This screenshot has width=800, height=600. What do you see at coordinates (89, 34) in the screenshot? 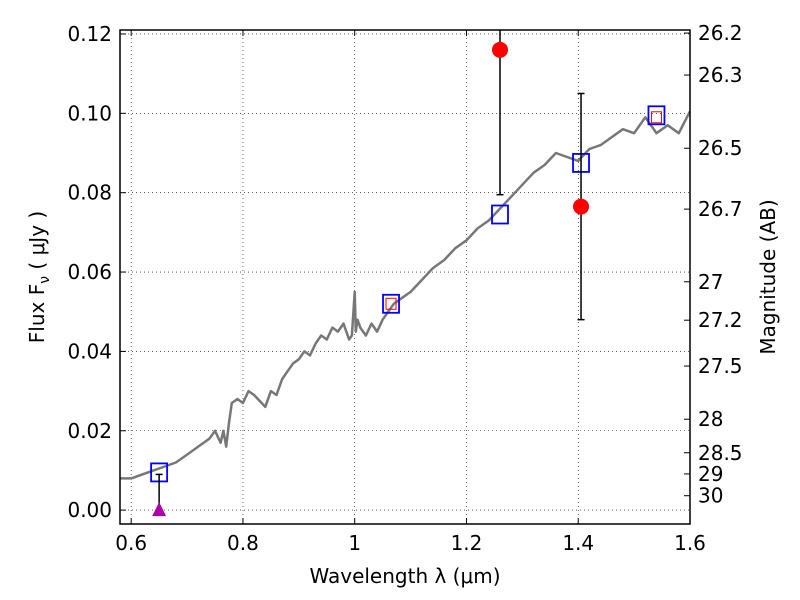
I see `y-tick-label: 0.12` at bounding box center [89, 34].